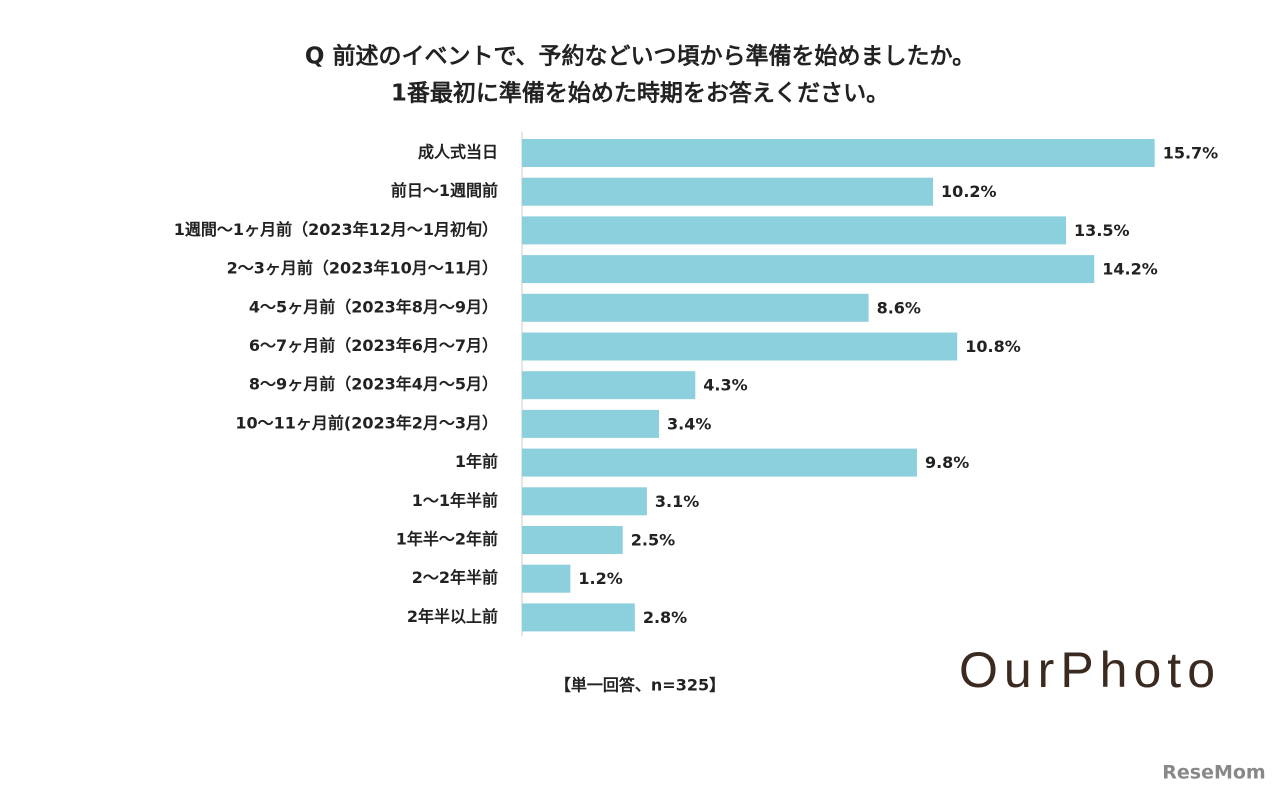 The width and height of the screenshot is (1280, 795). Describe the element at coordinates (969, 191) in the screenshot. I see `value-label: 10.2%` at that location.